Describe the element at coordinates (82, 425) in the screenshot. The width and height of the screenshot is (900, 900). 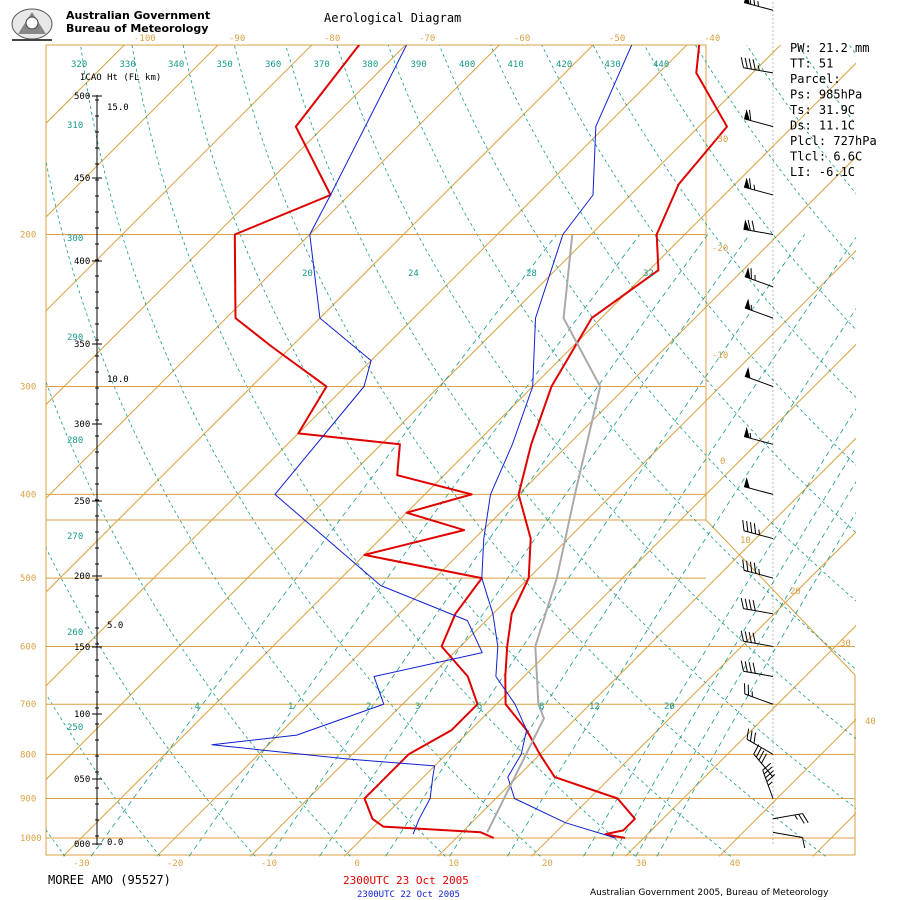
I see `flight-level-label: 300` at that location.